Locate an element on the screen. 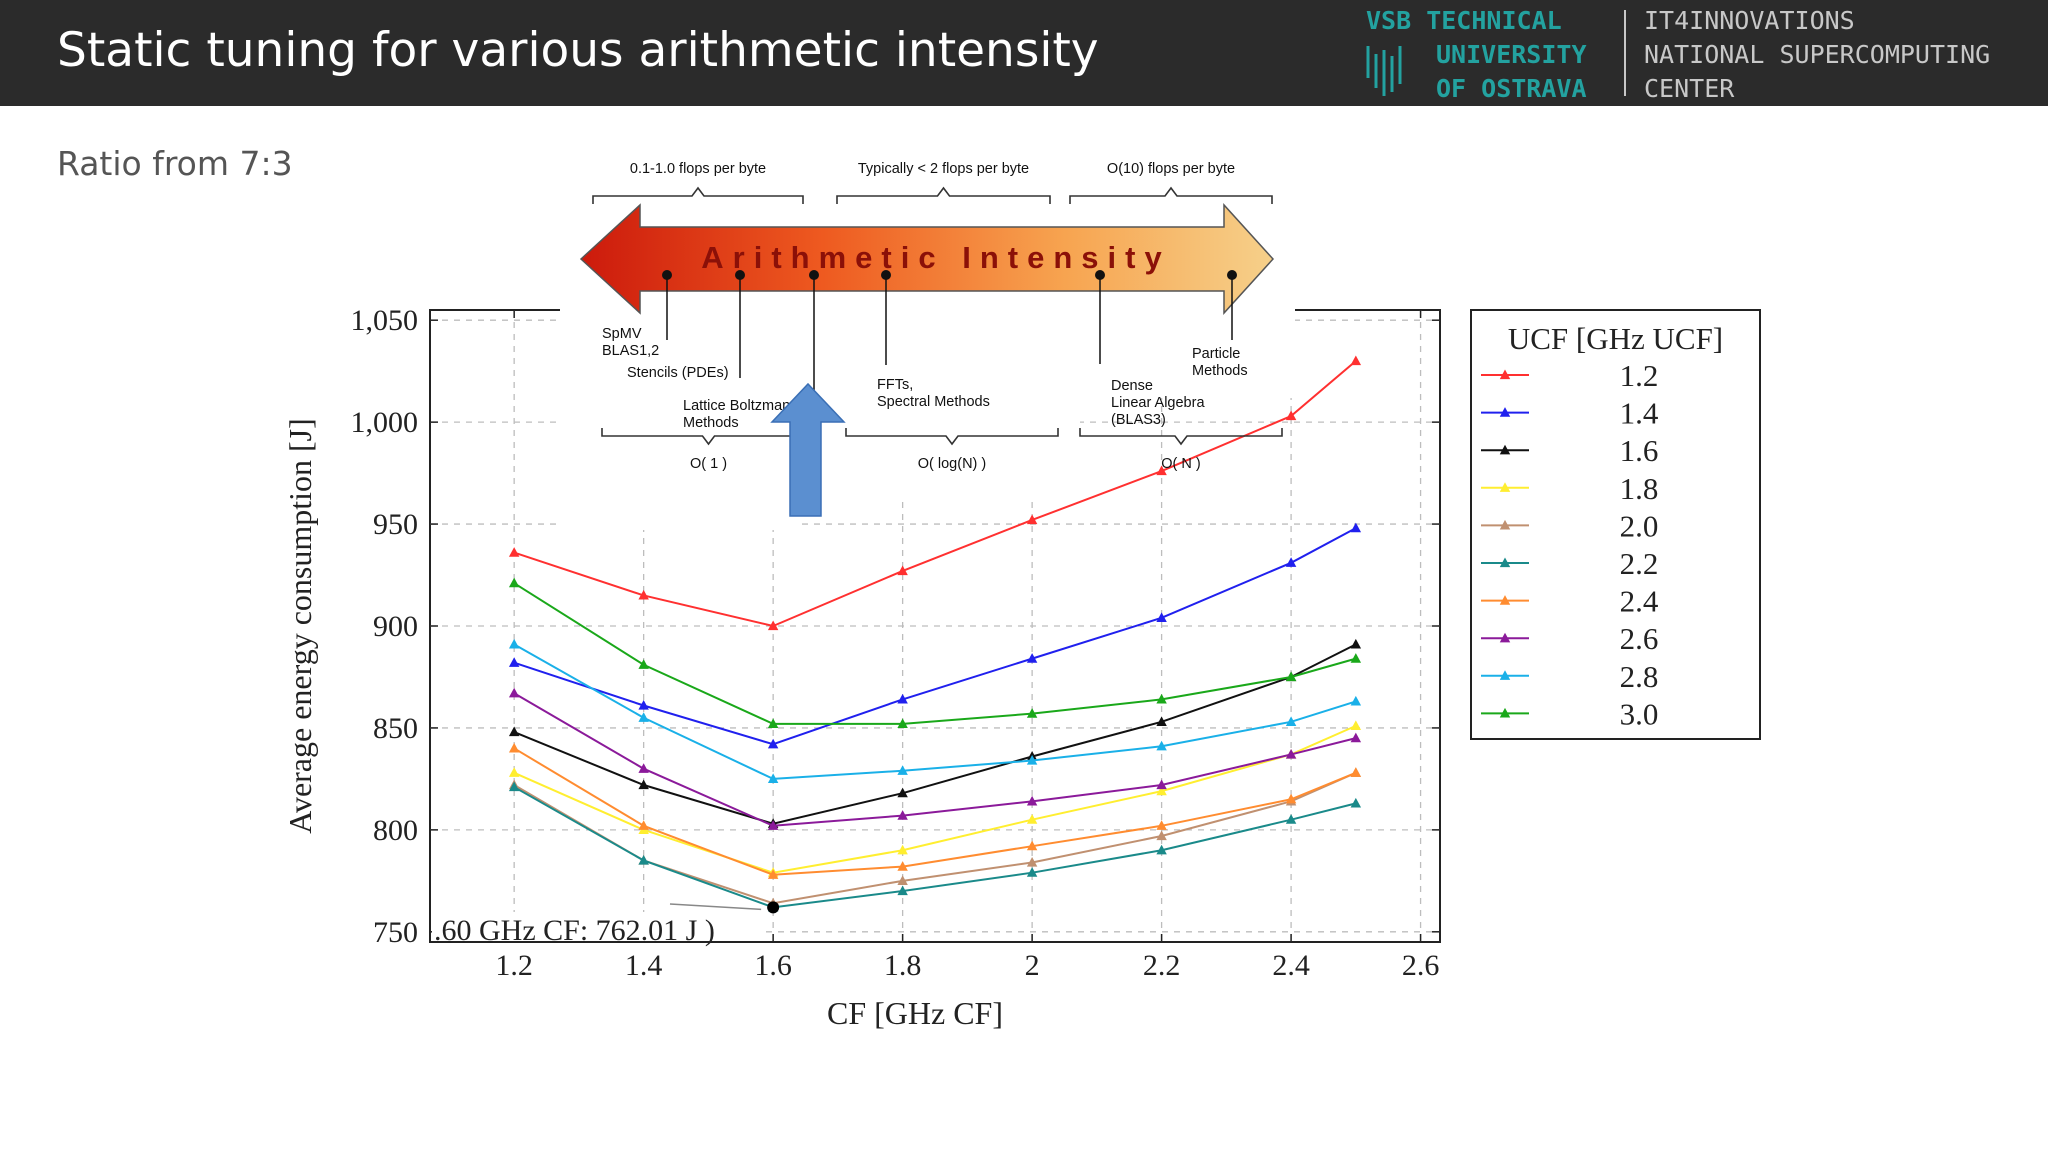  logo-text-left: UNIVERSITY is located at coordinates (1511, 54).